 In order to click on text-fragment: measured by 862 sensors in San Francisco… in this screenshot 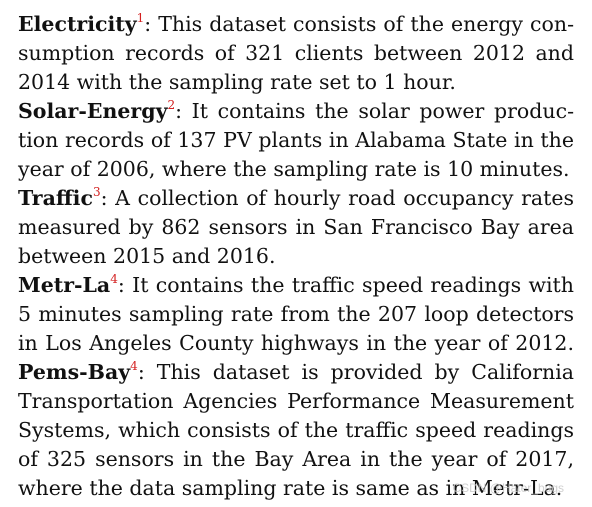, I will do `click(296, 227)`.